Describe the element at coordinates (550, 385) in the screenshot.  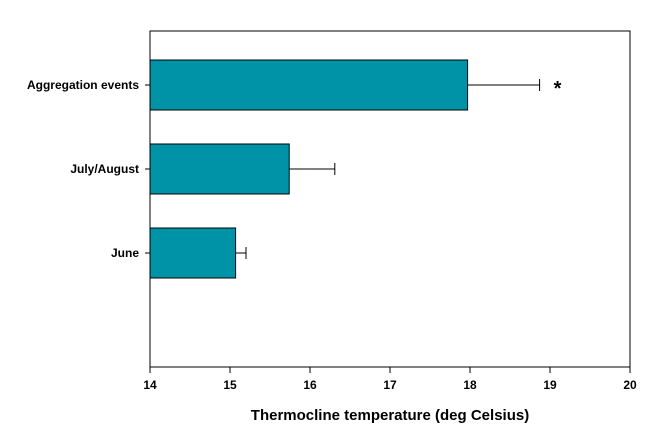
I see `x-tick-label: 19` at that location.